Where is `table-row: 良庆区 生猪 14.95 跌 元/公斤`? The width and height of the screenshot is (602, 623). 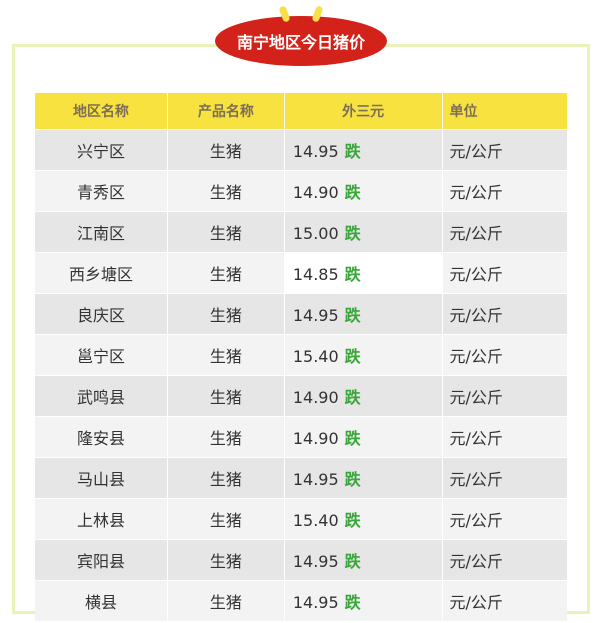
table-row: 良庆区 生猪 14.95 跌 元/公斤 is located at coordinates (301, 314).